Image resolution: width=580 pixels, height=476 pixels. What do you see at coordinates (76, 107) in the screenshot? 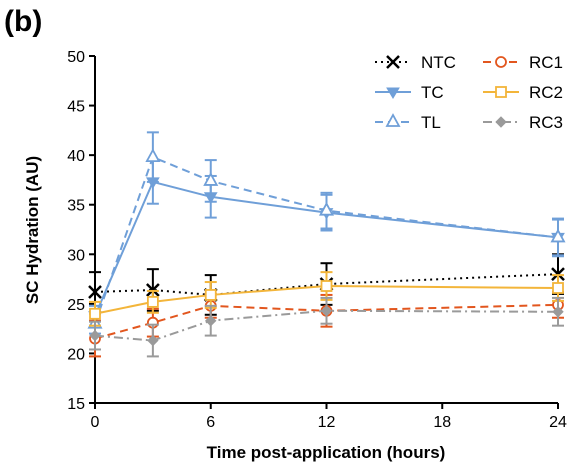
I see `y-tick-label: 45` at bounding box center [76, 107].